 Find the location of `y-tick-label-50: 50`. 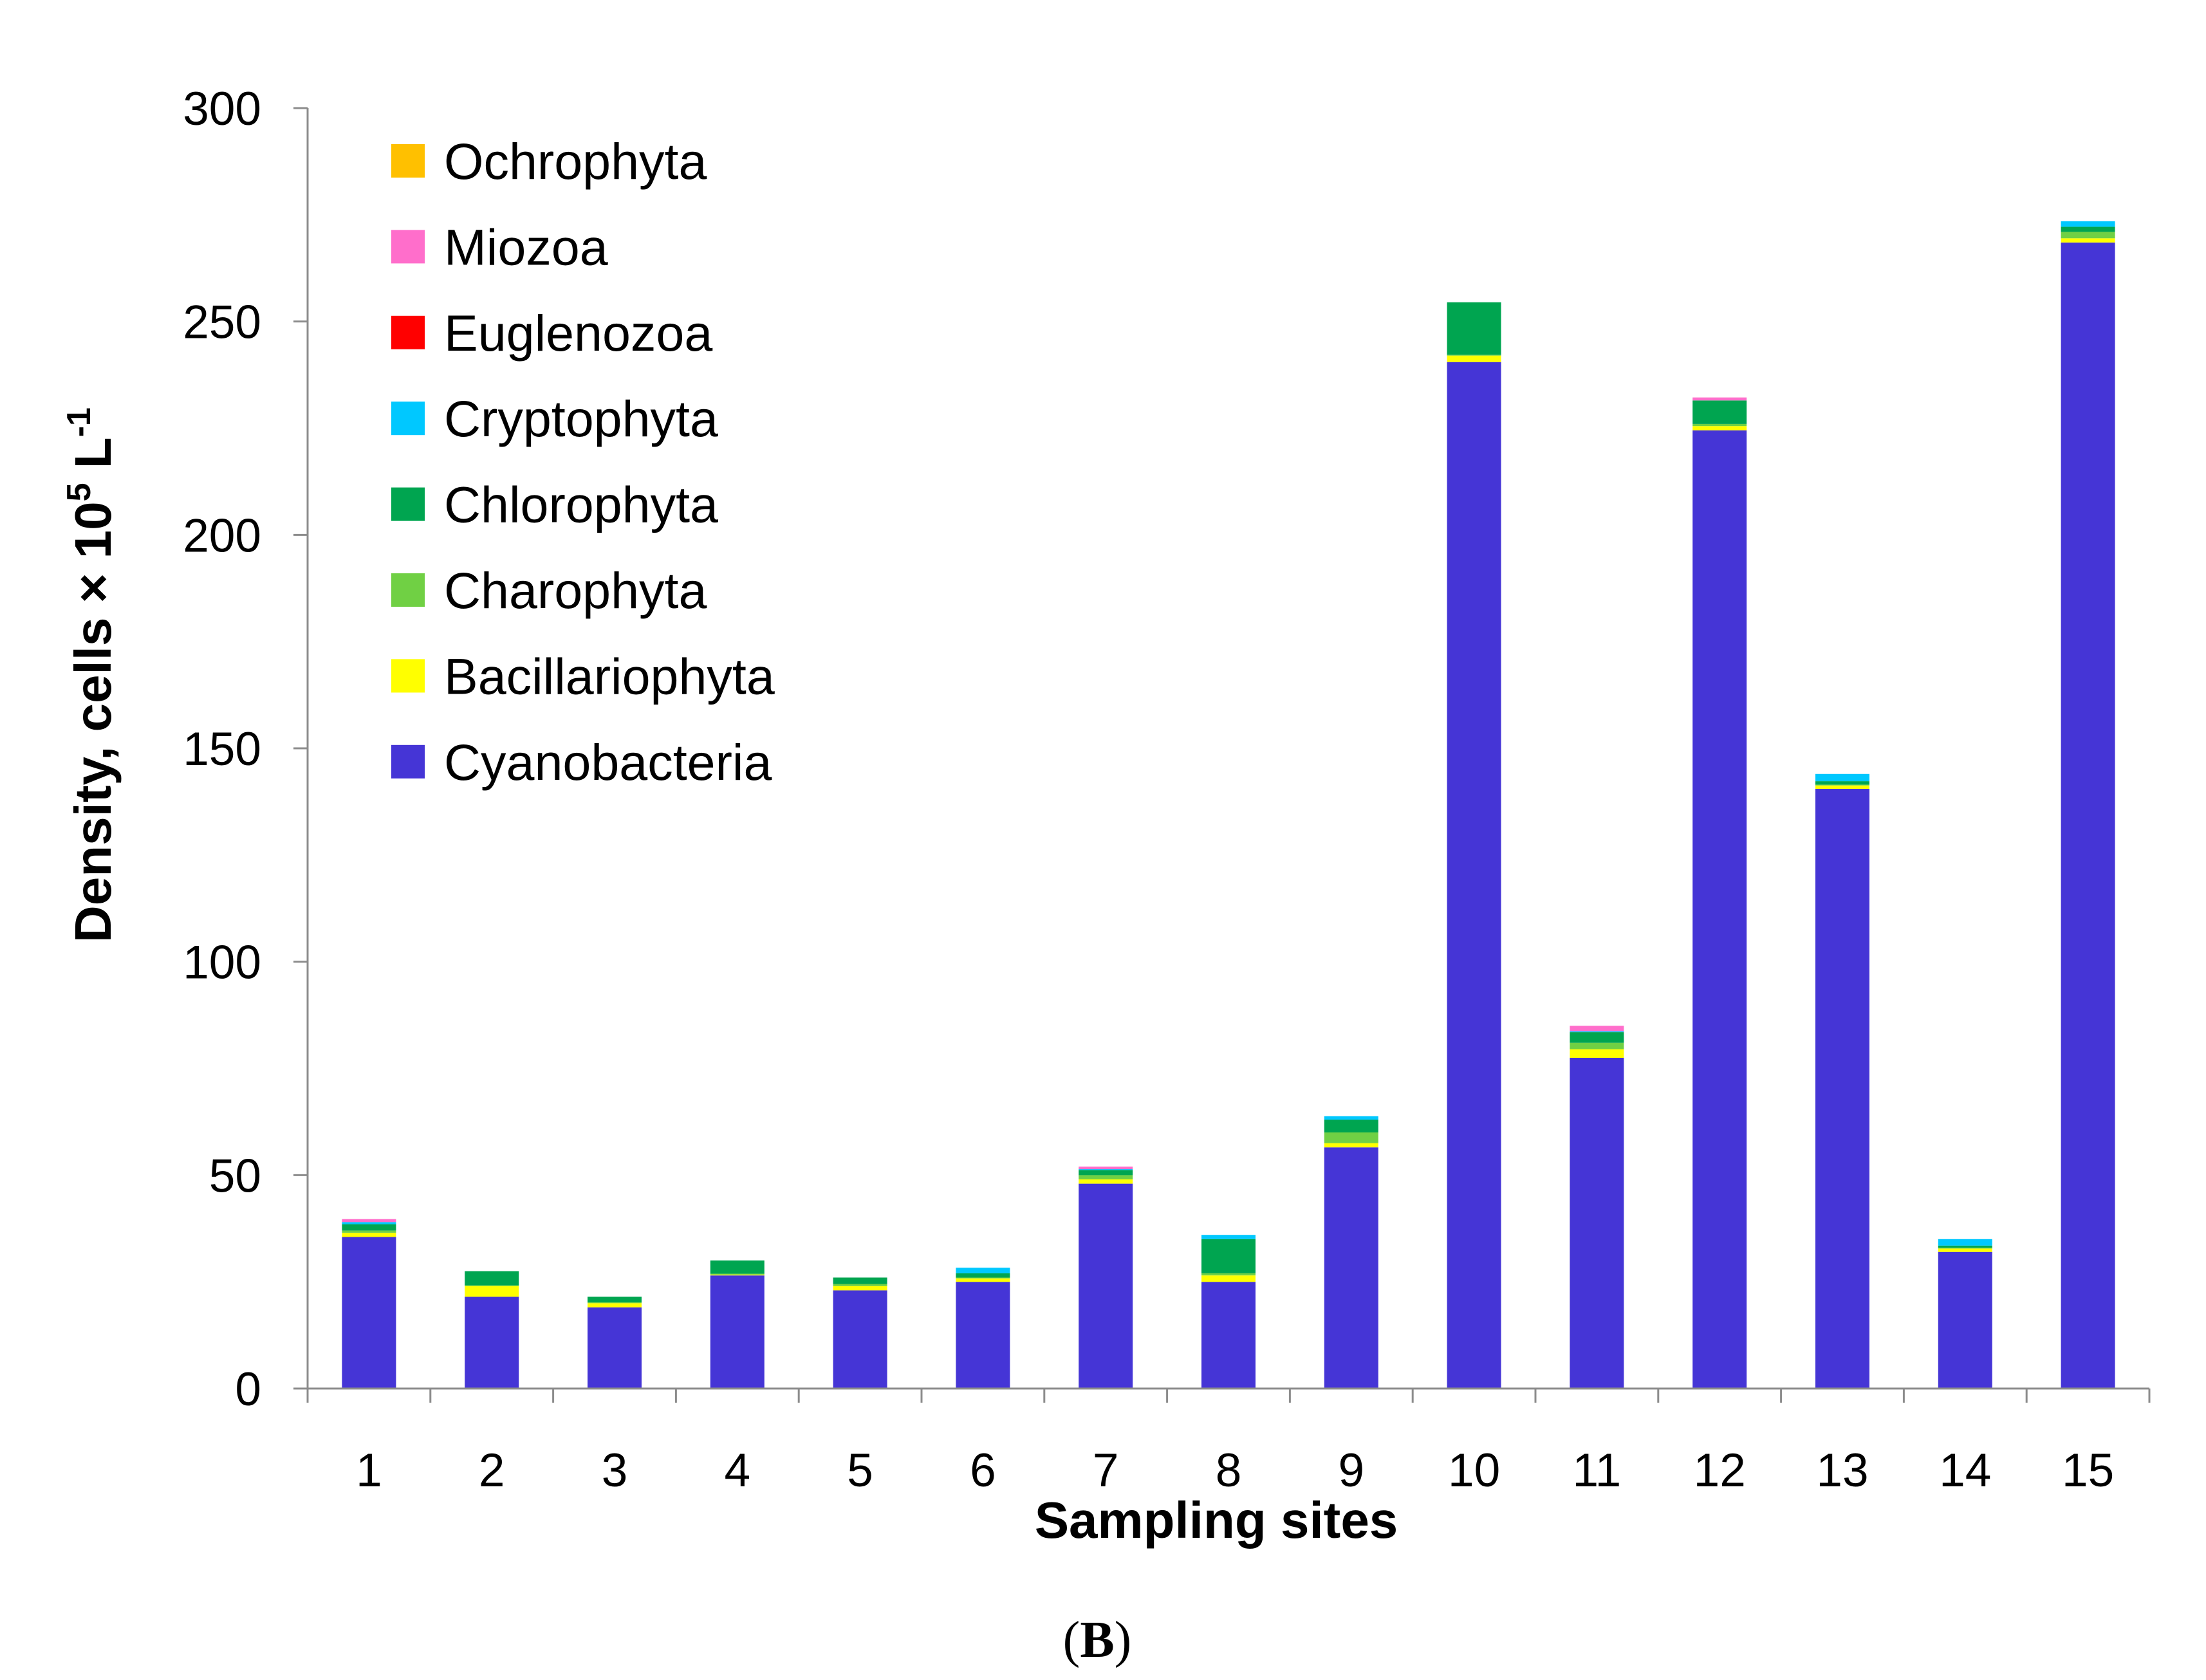

y-tick-label-50: 50 is located at coordinates (235, 1176).